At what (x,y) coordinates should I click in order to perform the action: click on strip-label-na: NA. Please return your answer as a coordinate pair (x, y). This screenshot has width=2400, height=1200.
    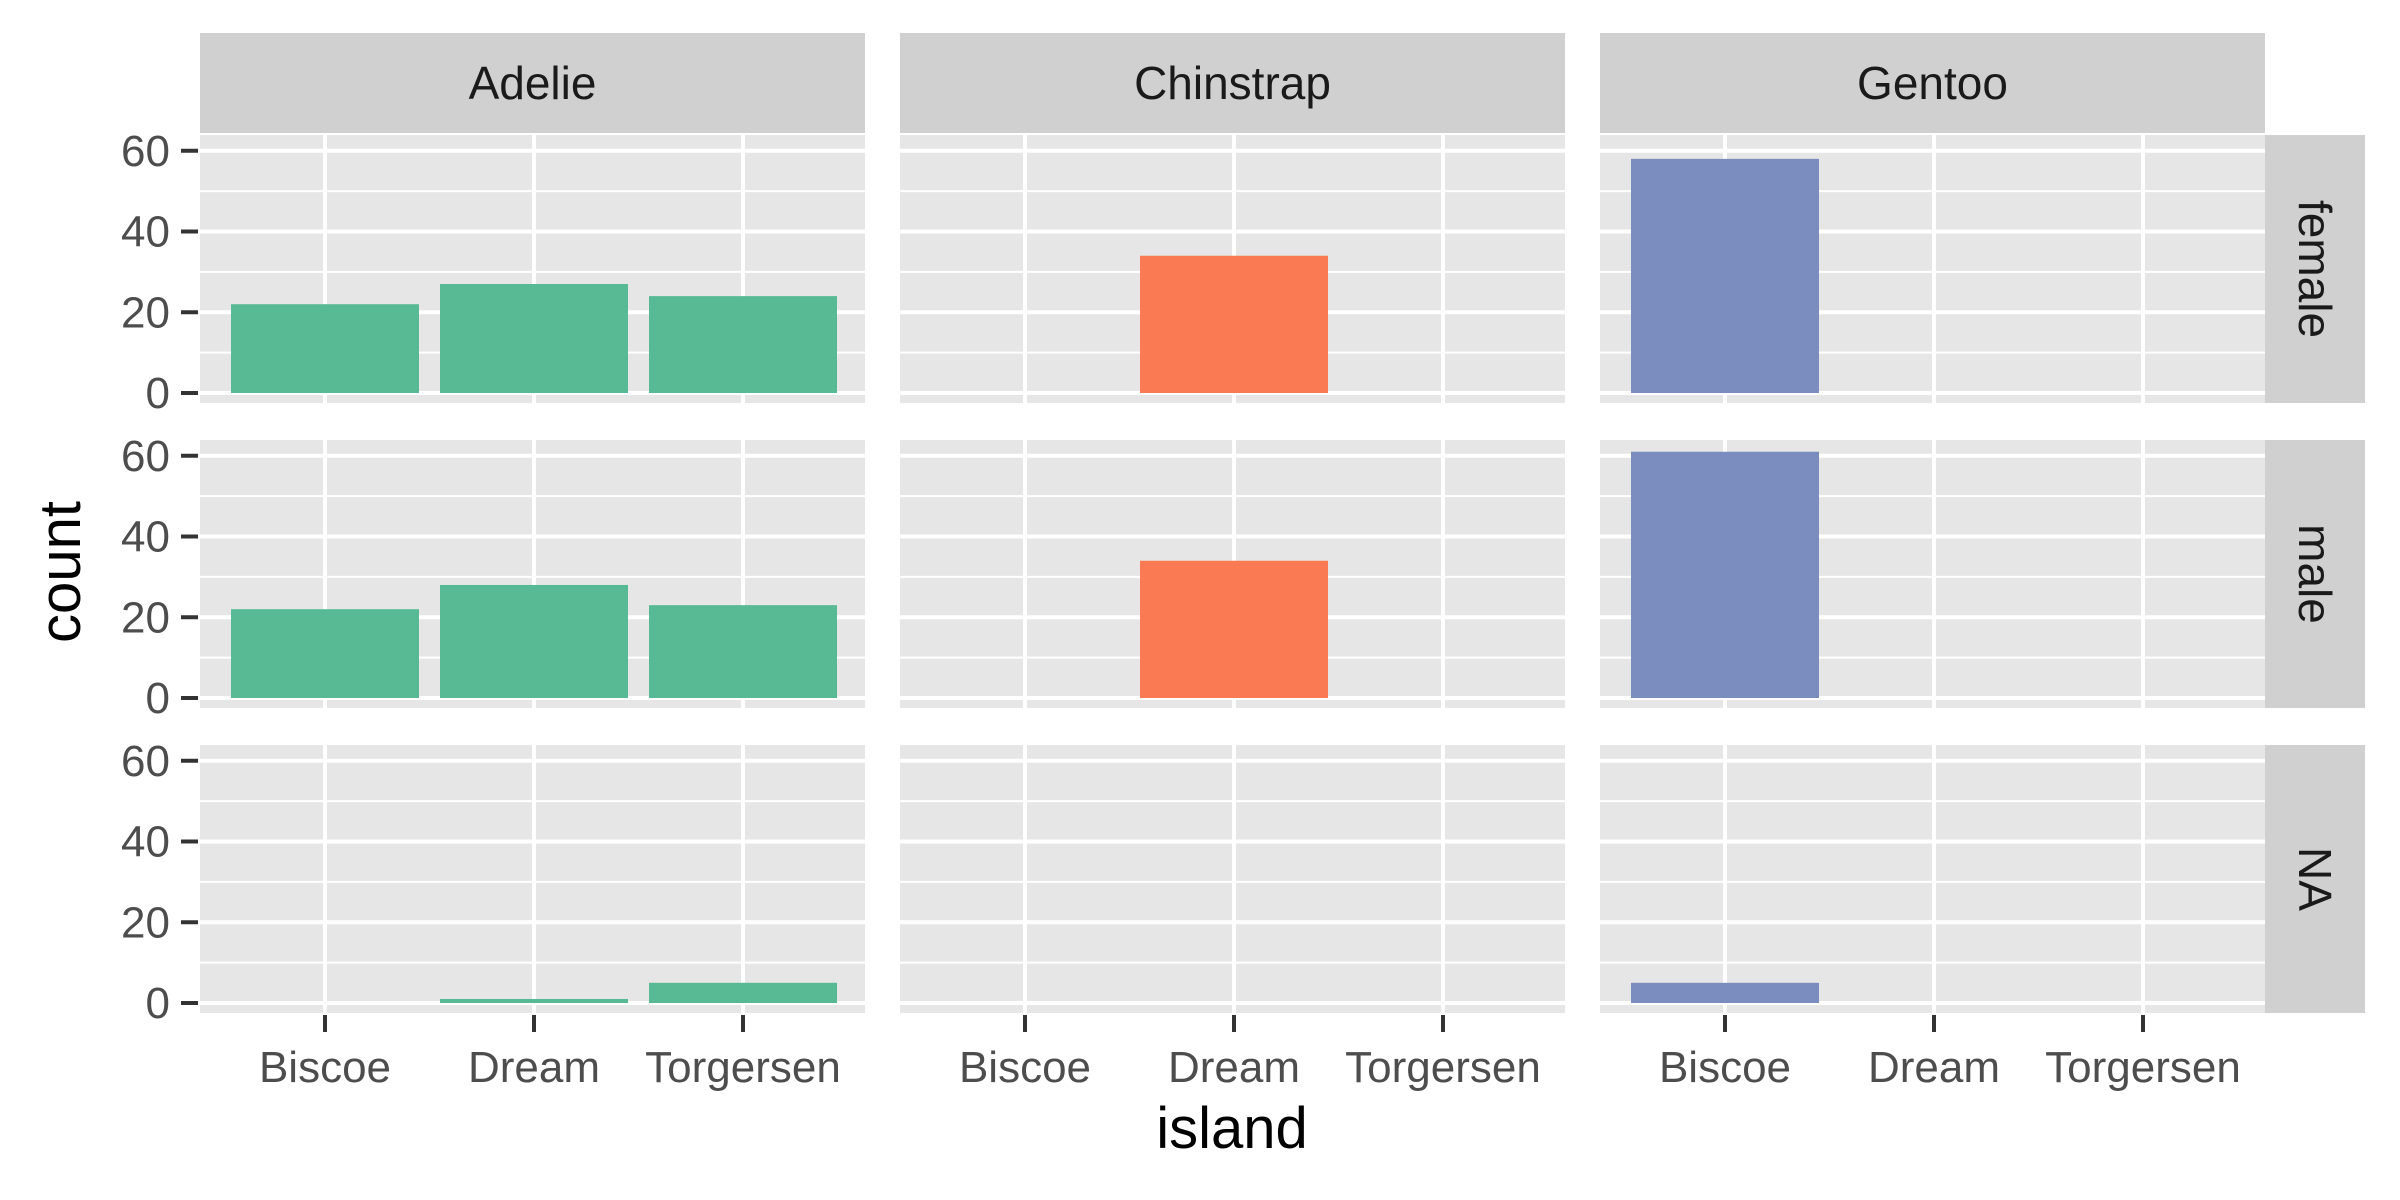
    Looking at the image, I should click on (2315, 879).